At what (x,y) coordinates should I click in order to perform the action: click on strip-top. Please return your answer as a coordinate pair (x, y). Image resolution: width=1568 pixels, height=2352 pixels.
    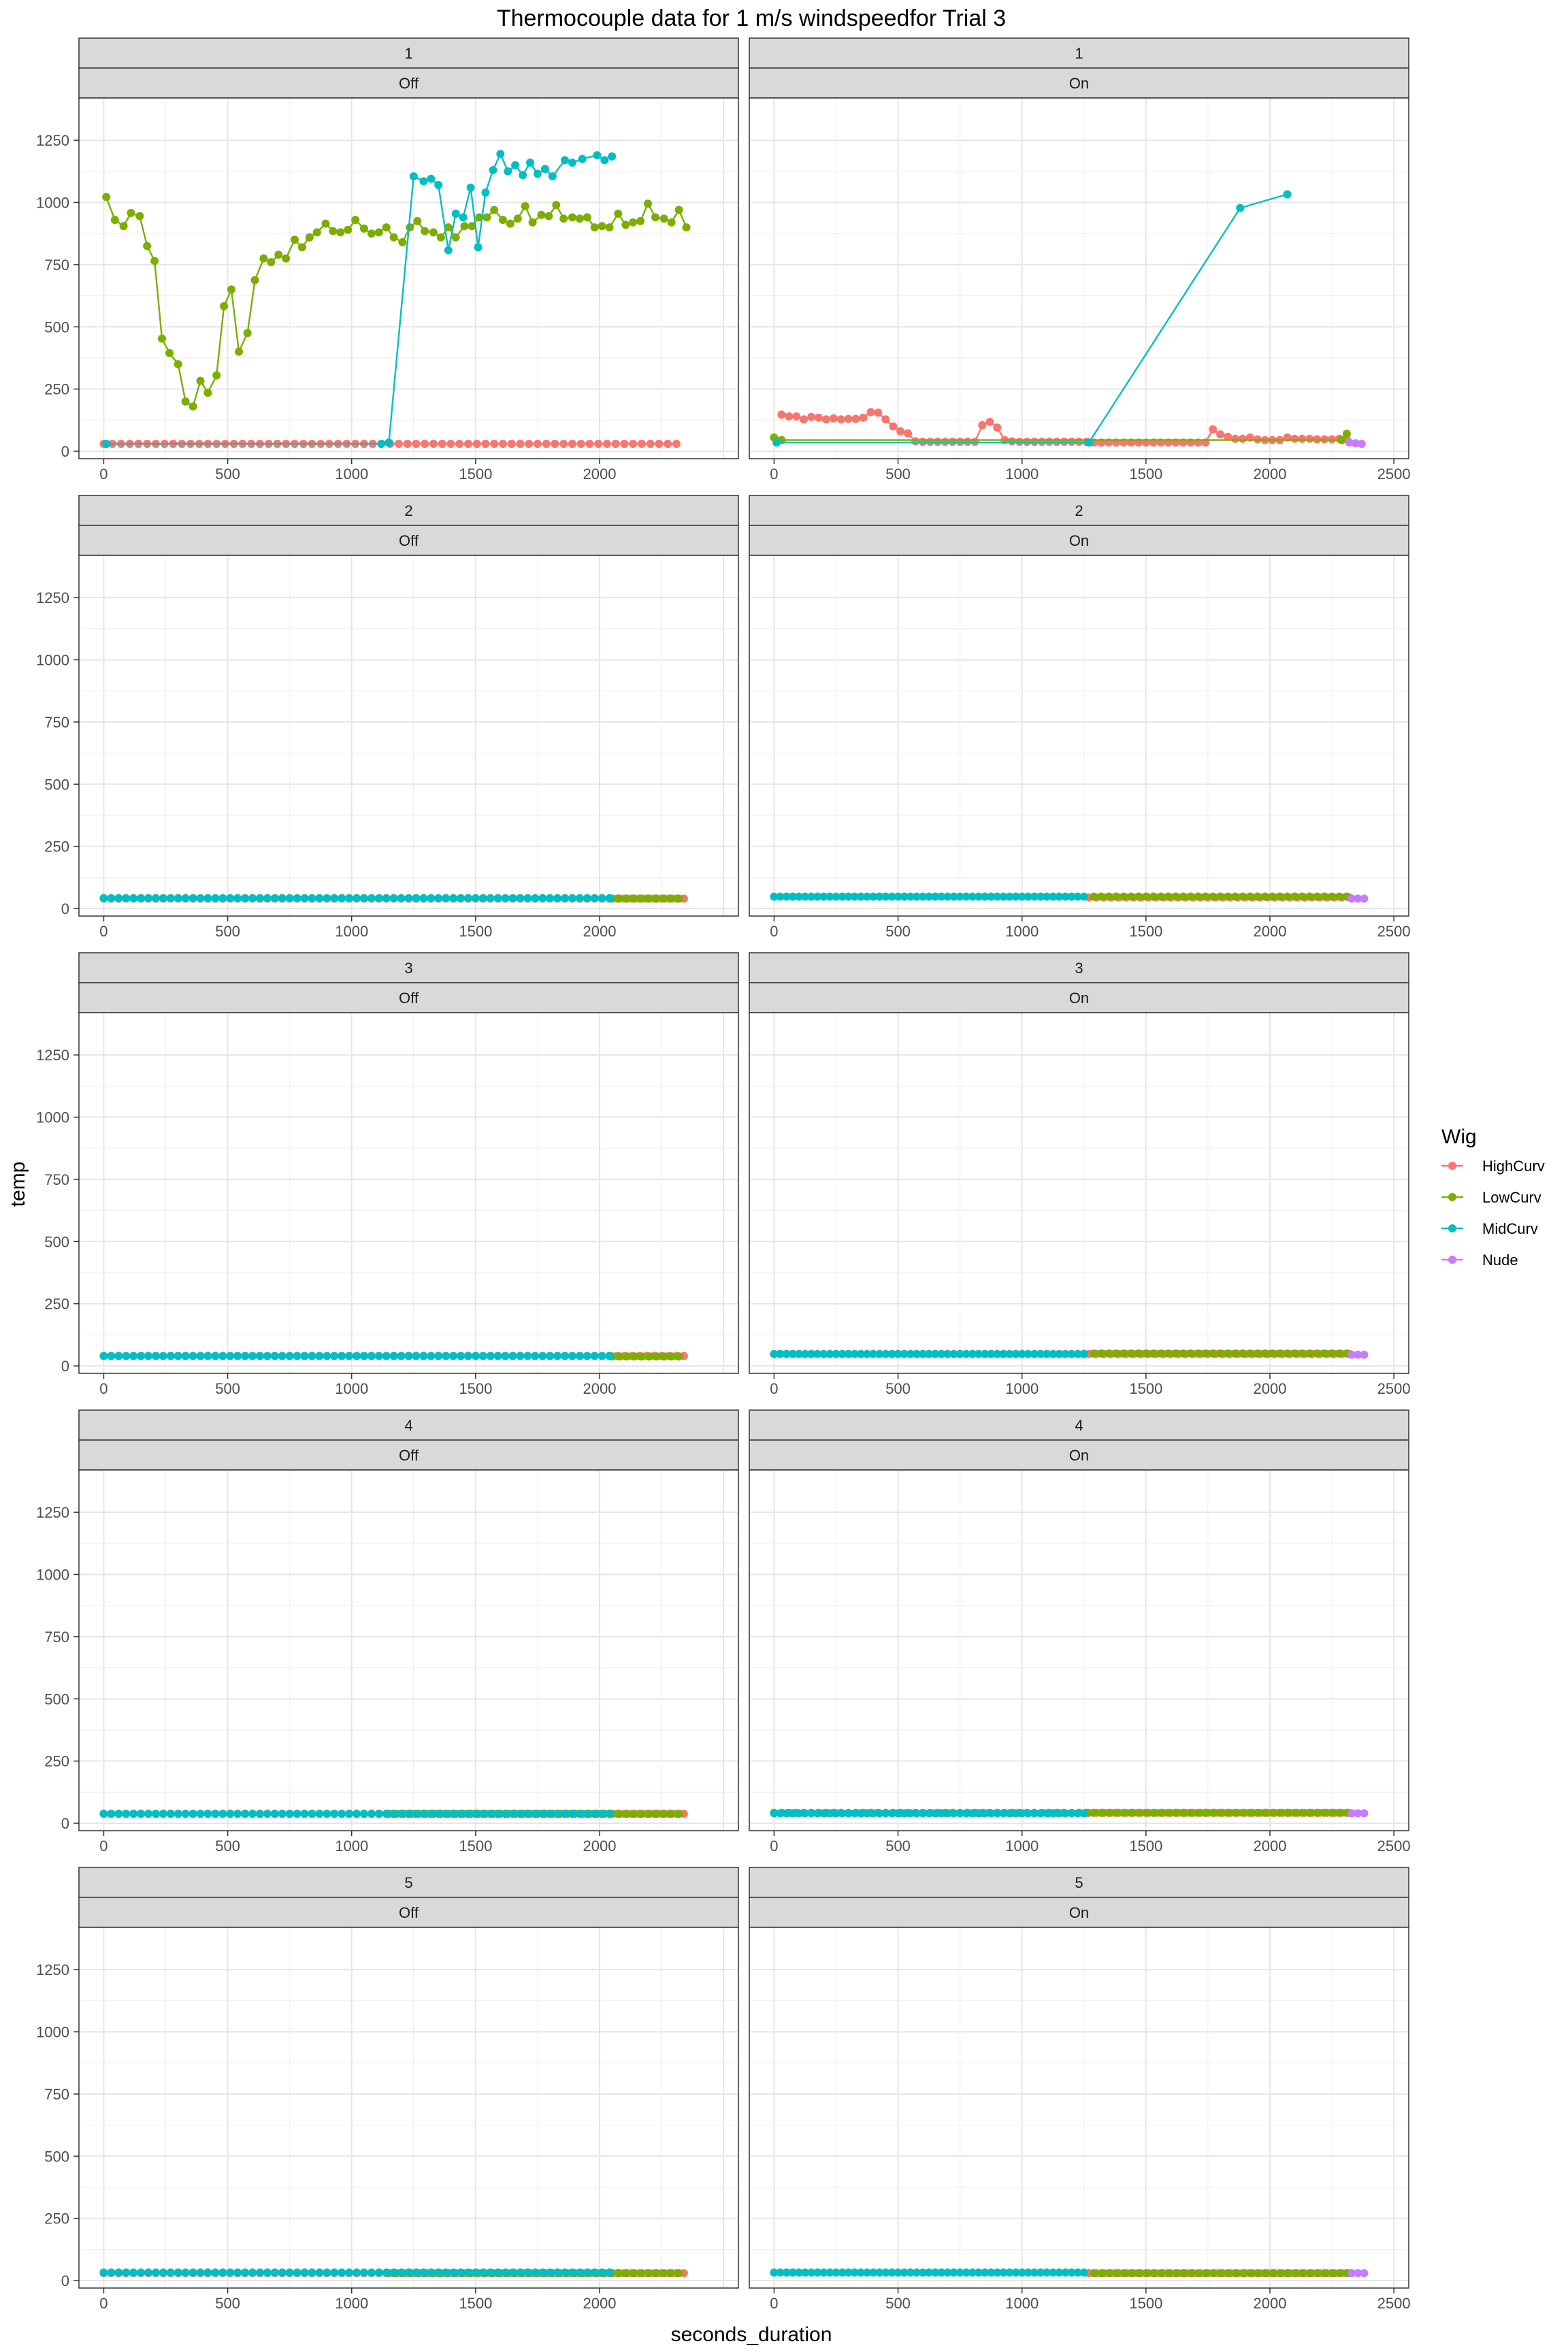
    Looking at the image, I should click on (409, 968).